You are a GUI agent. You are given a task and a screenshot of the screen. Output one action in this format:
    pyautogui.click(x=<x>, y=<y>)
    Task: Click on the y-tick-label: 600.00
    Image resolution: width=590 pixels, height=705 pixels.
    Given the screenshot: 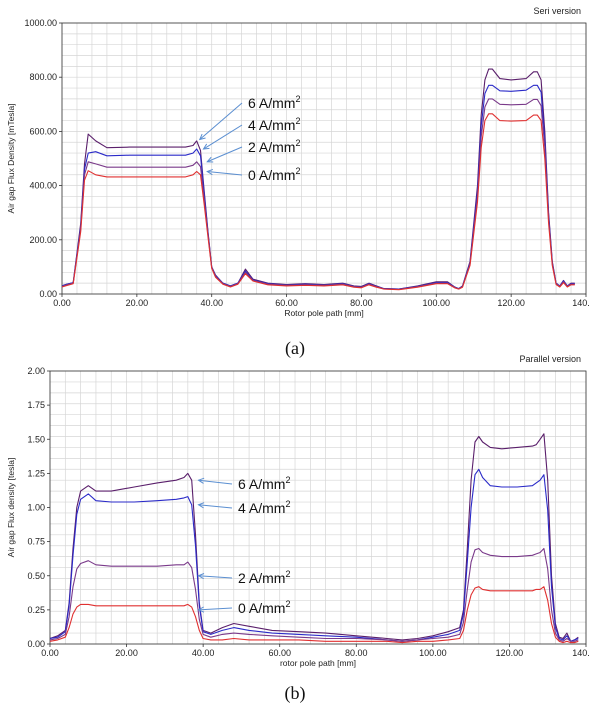 What is the action you would take?
    pyautogui.click(x=43, y=131)
    